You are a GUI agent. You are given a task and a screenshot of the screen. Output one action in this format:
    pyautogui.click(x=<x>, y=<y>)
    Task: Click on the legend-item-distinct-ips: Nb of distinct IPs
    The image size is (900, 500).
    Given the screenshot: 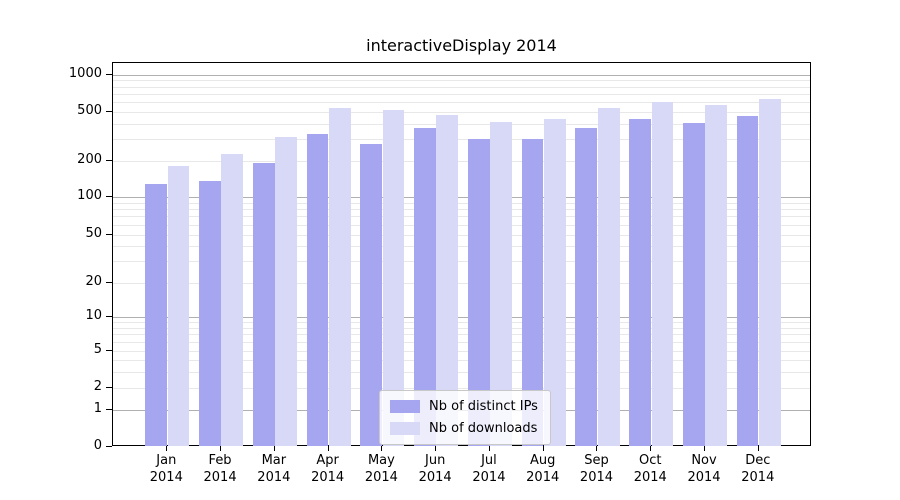 What is the action you would take?
    pyautogui.click(x=464, y=406)
    